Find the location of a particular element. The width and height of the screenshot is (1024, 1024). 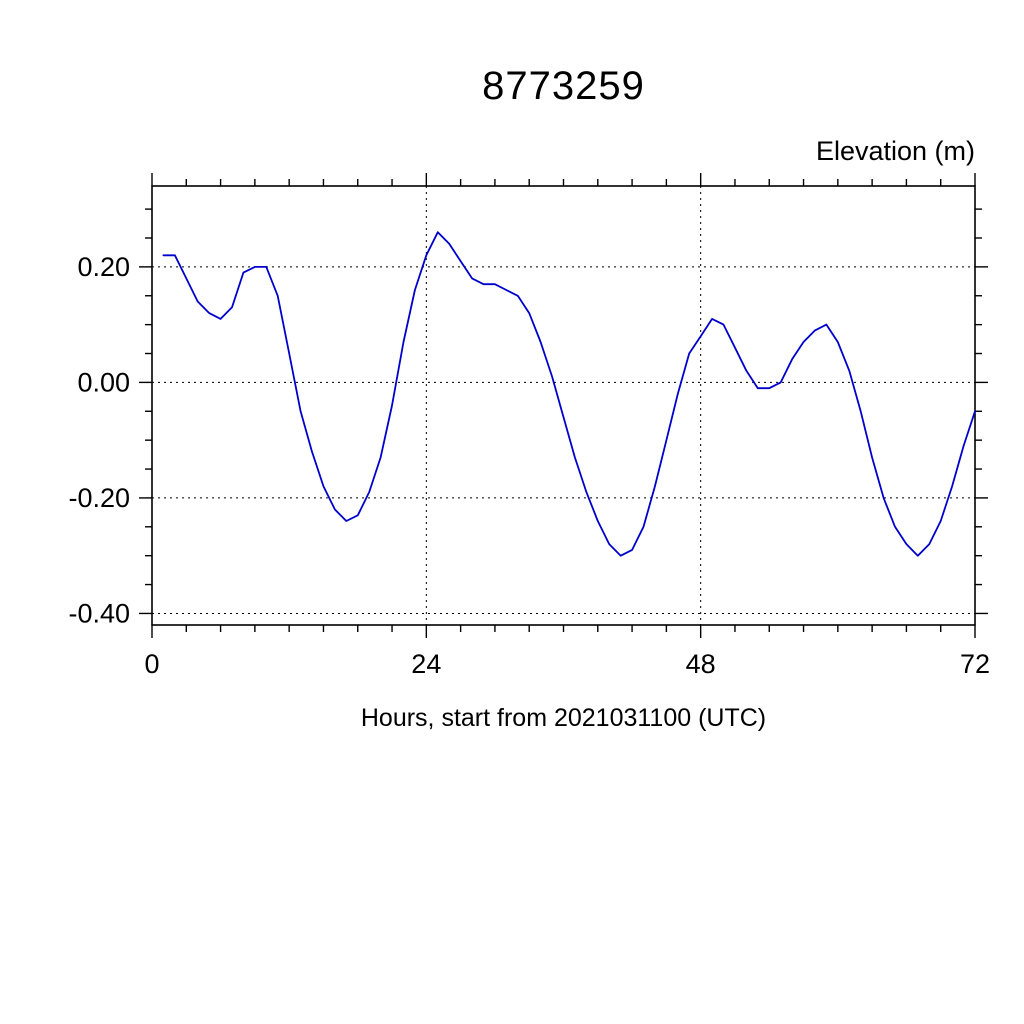

x-tick-label: 0 is located at coordinates (151, 664).